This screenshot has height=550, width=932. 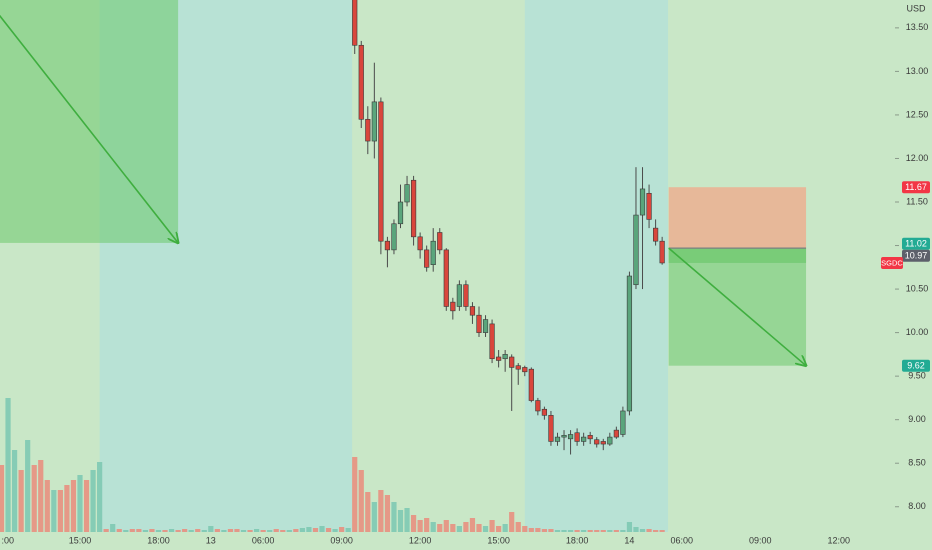 What do you see at coordinates (420, 540) in the screenshot?
I see `x-tick-label: 12:00` at bounding box center [420, 540].